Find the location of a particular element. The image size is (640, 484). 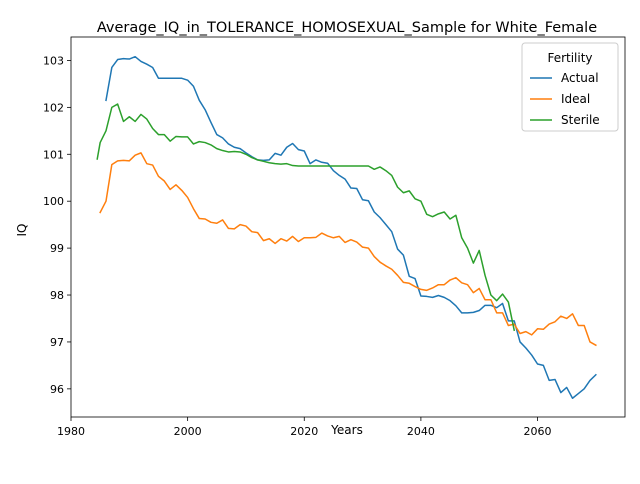

x-tick-label: 2040 is located at coordinates (421, 431).